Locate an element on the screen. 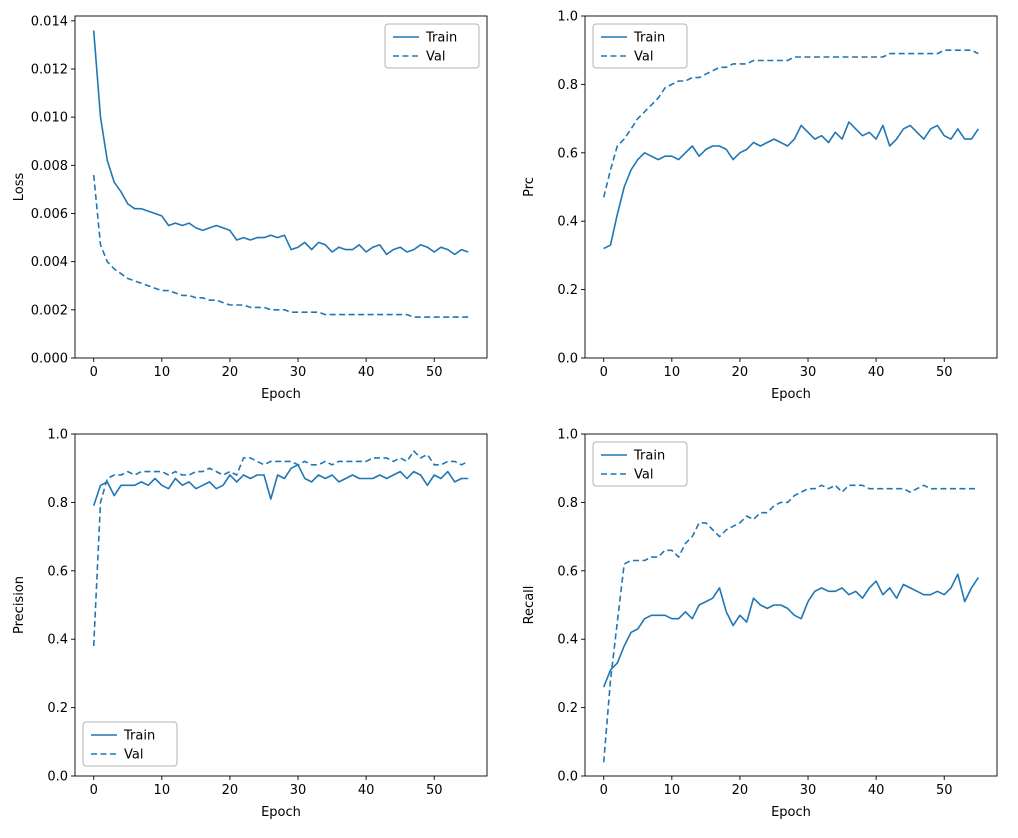 The height and width of the screenshot is (838, 1018). y-tick-label: 0.002 is located at coordinates (49, 310).